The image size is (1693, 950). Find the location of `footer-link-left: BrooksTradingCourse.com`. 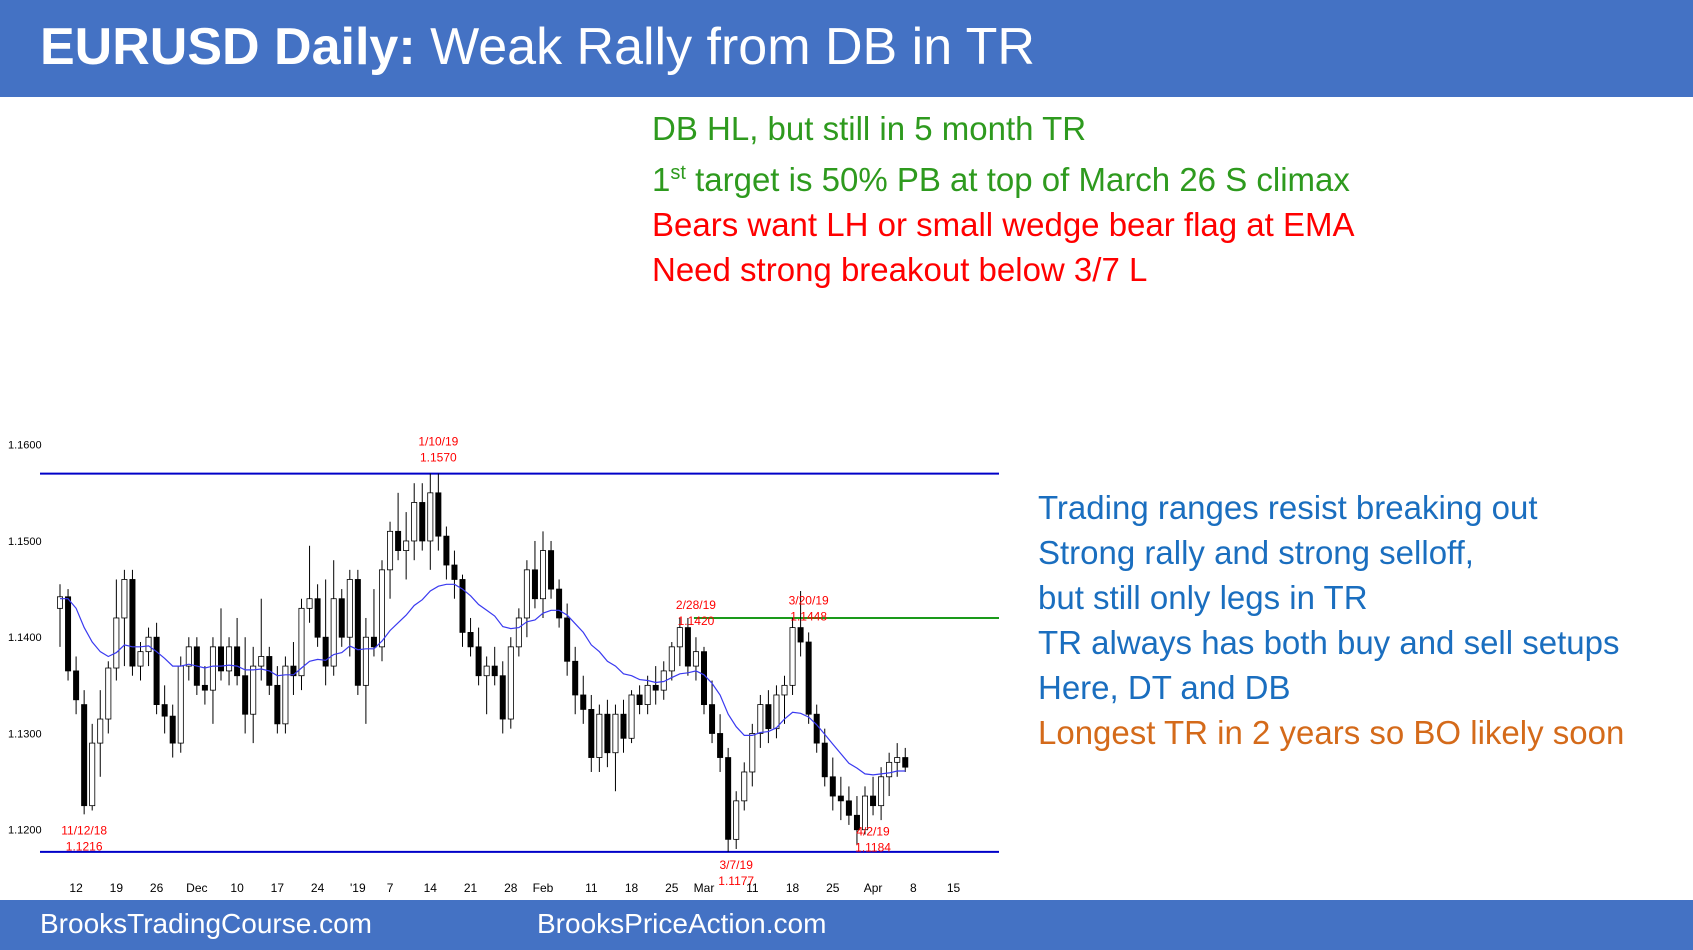

footer-link-left: BrooksTradingCourse.com is located at coordinates (206, 923).